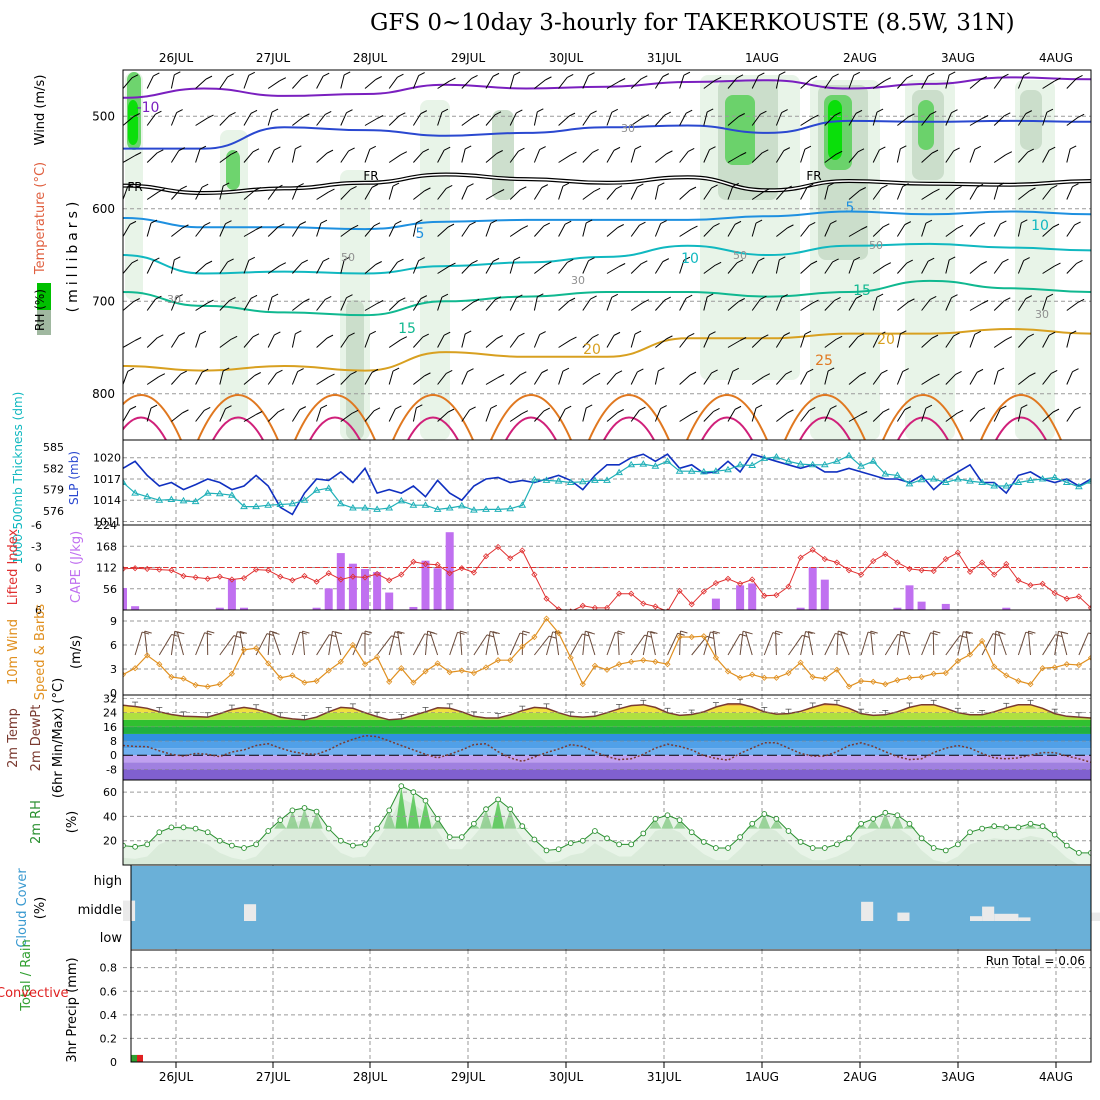 The height and width of the screenshot is (1100, 1100). I want to click on precip-tick-label: 0.2, so click(109, 1038).